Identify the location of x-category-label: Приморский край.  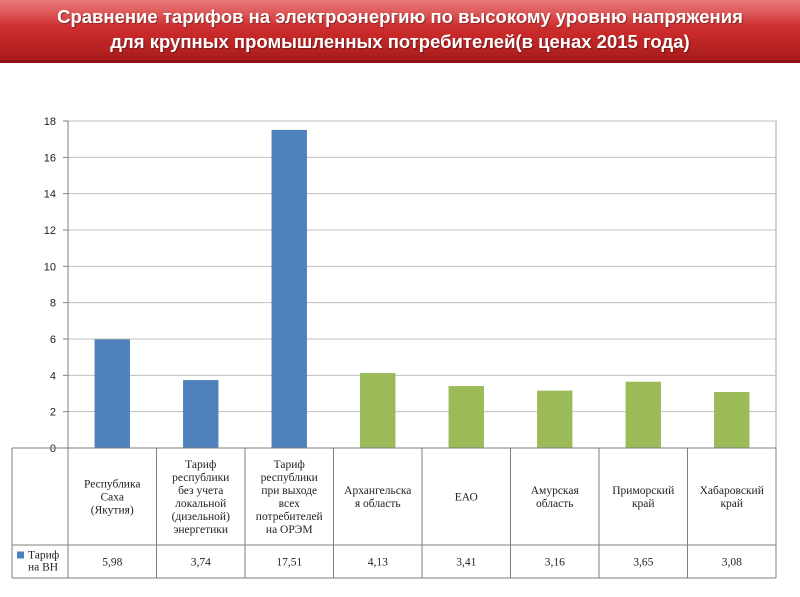
(643, 497).